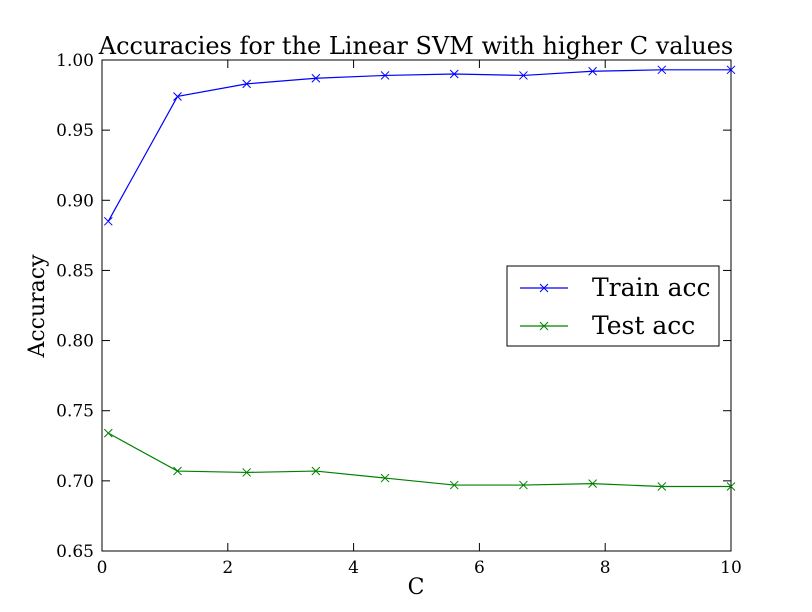 This screenshot has width=812, height=612. Describe the element at coordinates (75, 61) in the screenshot. I see `y-tick-label: 1.00` at that location.